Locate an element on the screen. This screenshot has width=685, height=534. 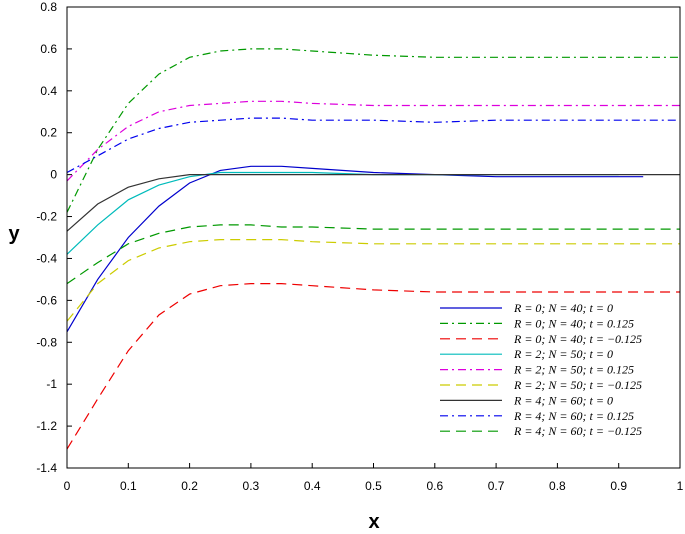
x-tick-label: 0.8 is located at coordinates (557, 486).